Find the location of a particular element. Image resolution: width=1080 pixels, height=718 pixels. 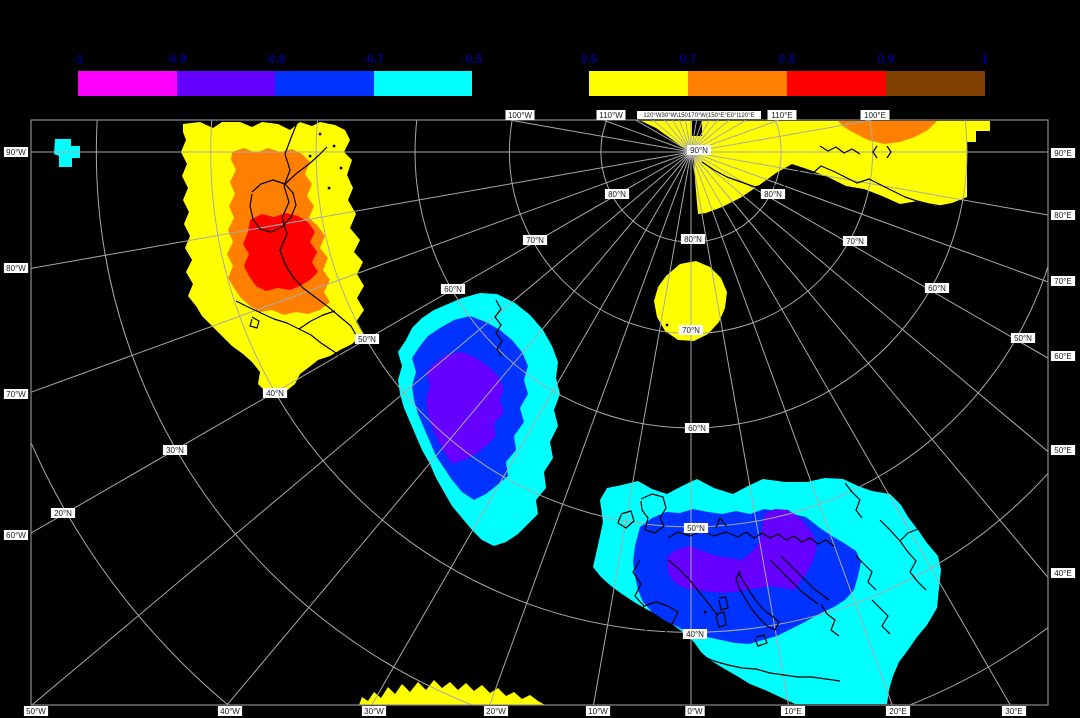

negative-colorbar-tick-label: -0.8 is located at coordinates (275, 59).